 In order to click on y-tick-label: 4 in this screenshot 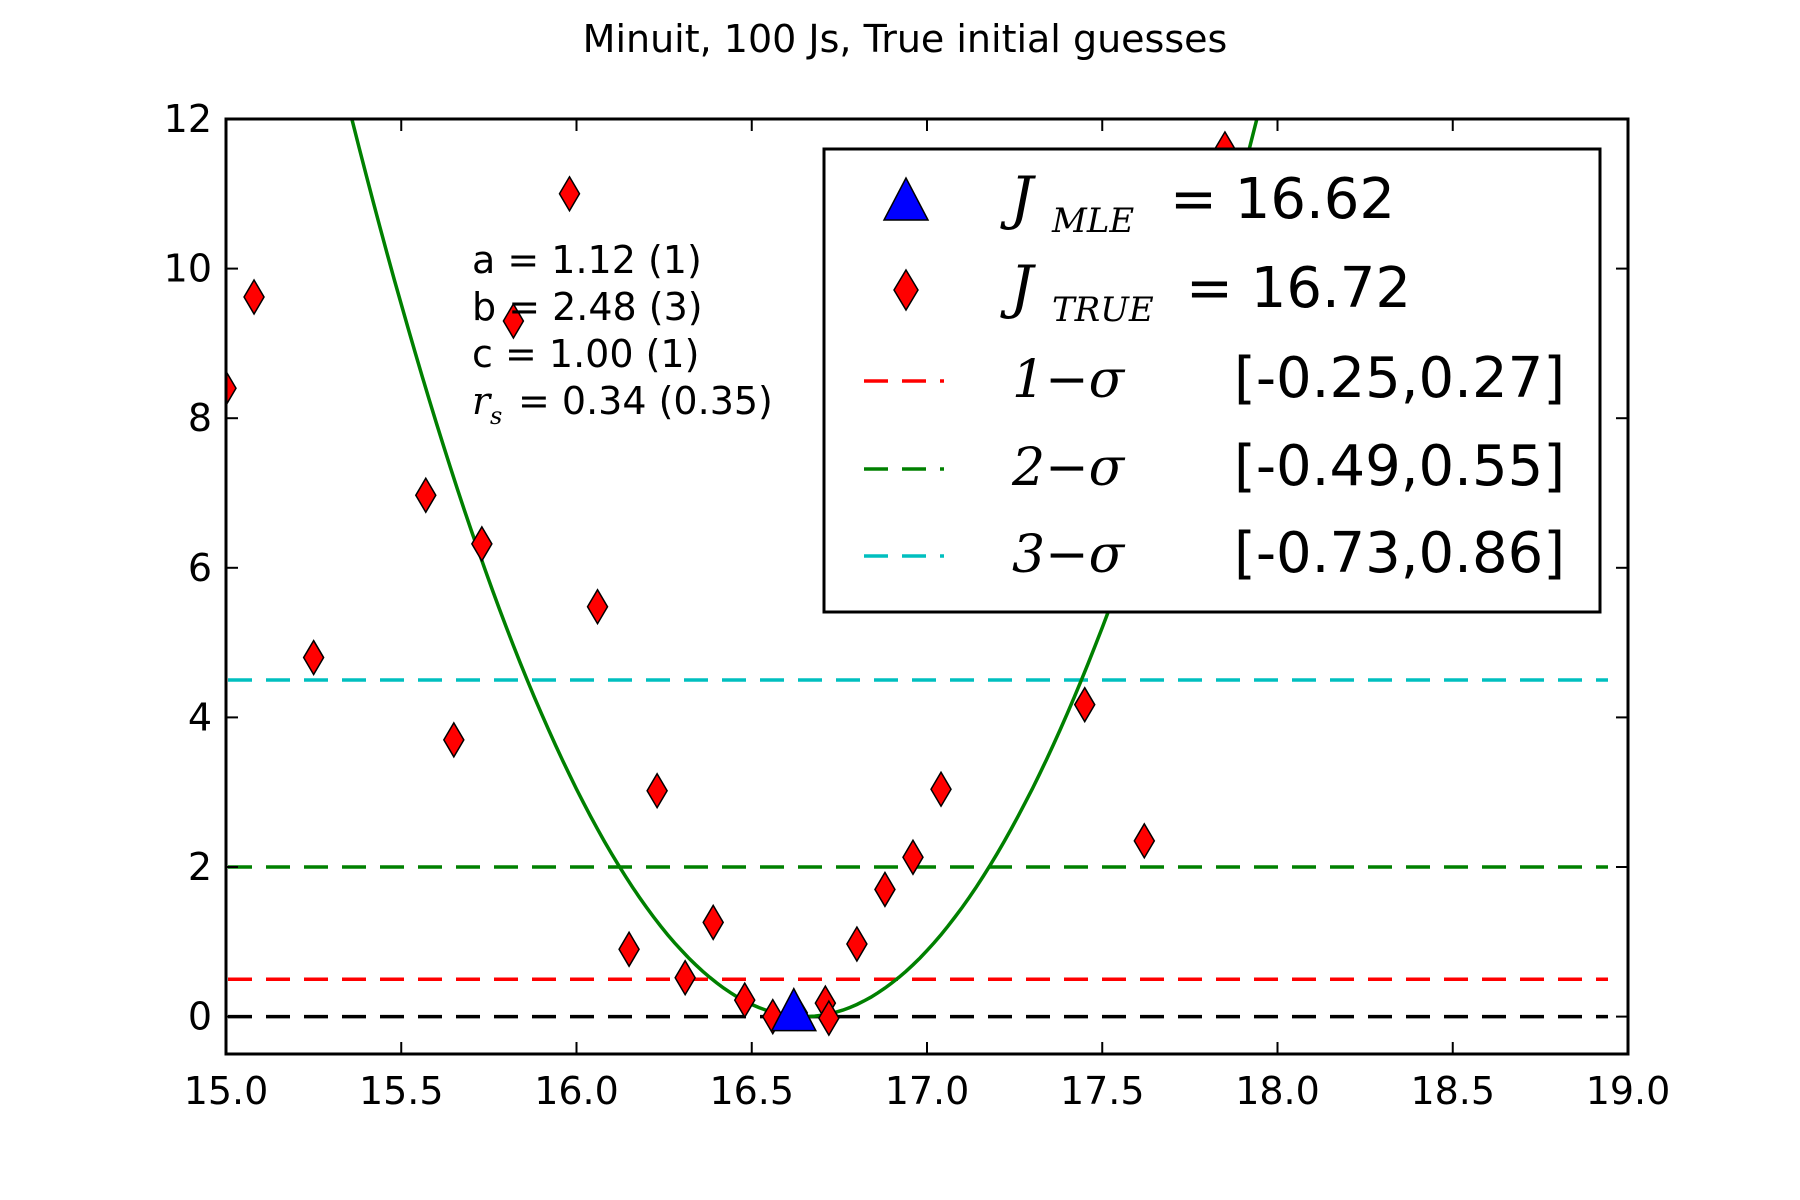, I will do `click(200, 717)`.